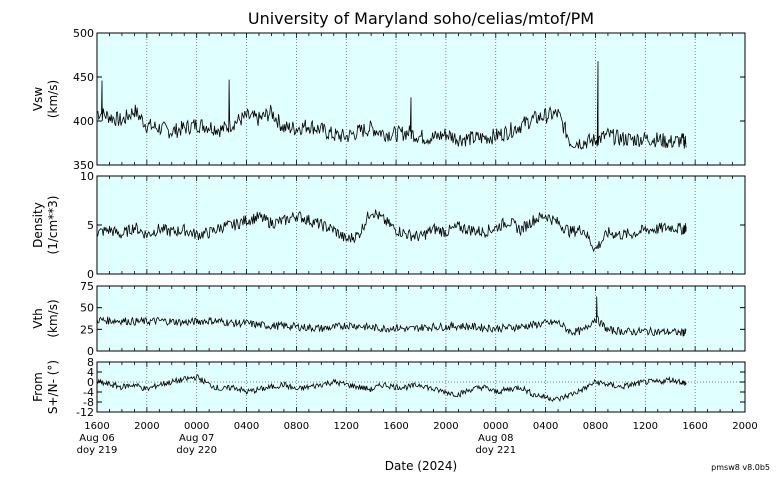 This screenshot has width=776, height=480. I want to click on x-doy-label: doy 221, so click(495, 450).